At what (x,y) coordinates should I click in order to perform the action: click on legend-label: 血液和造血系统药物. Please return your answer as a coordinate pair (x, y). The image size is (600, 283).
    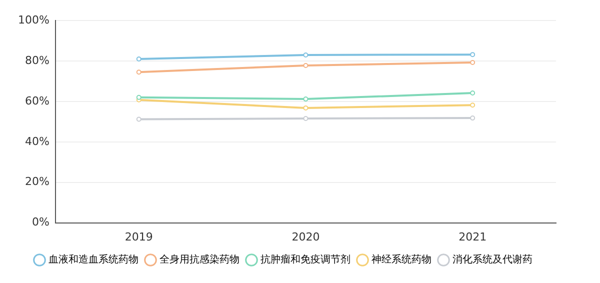
    Looking at the image, I should click on (93, 260).